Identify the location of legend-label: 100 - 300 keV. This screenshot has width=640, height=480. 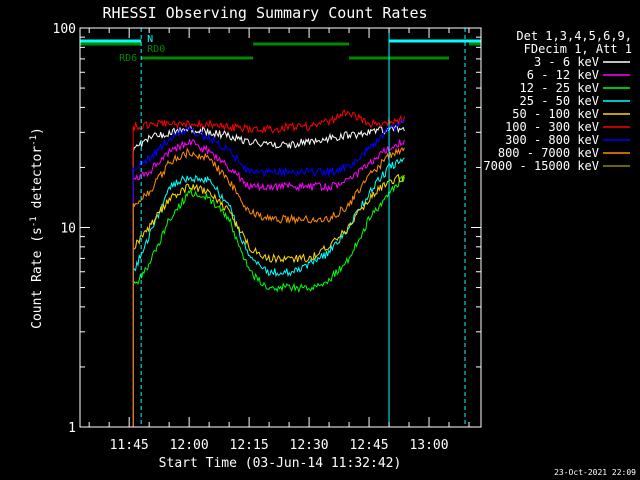
(552, 127).